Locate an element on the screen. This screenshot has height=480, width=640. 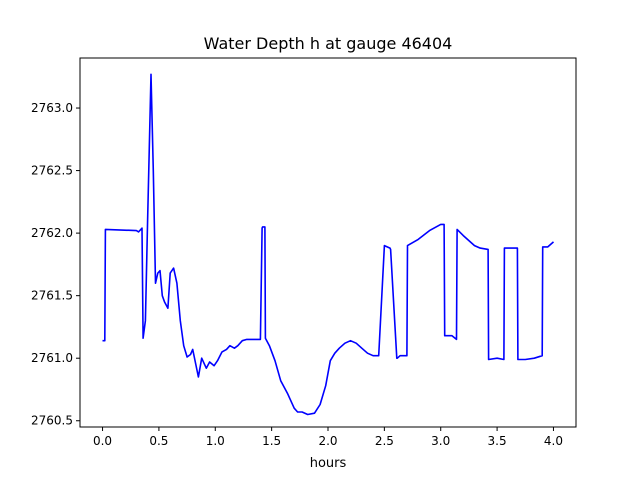
y-tick-label: 2761.0 is located at coordinates (52, 358).